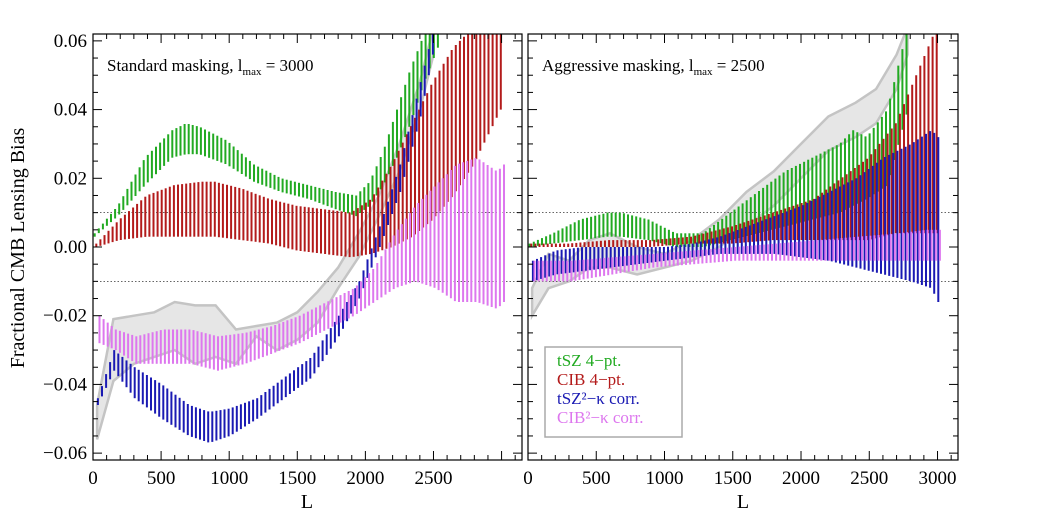 This screenshot has height=526, width=1052. I want to click on legend-item: CIB 4−pt., so click(591, 379).